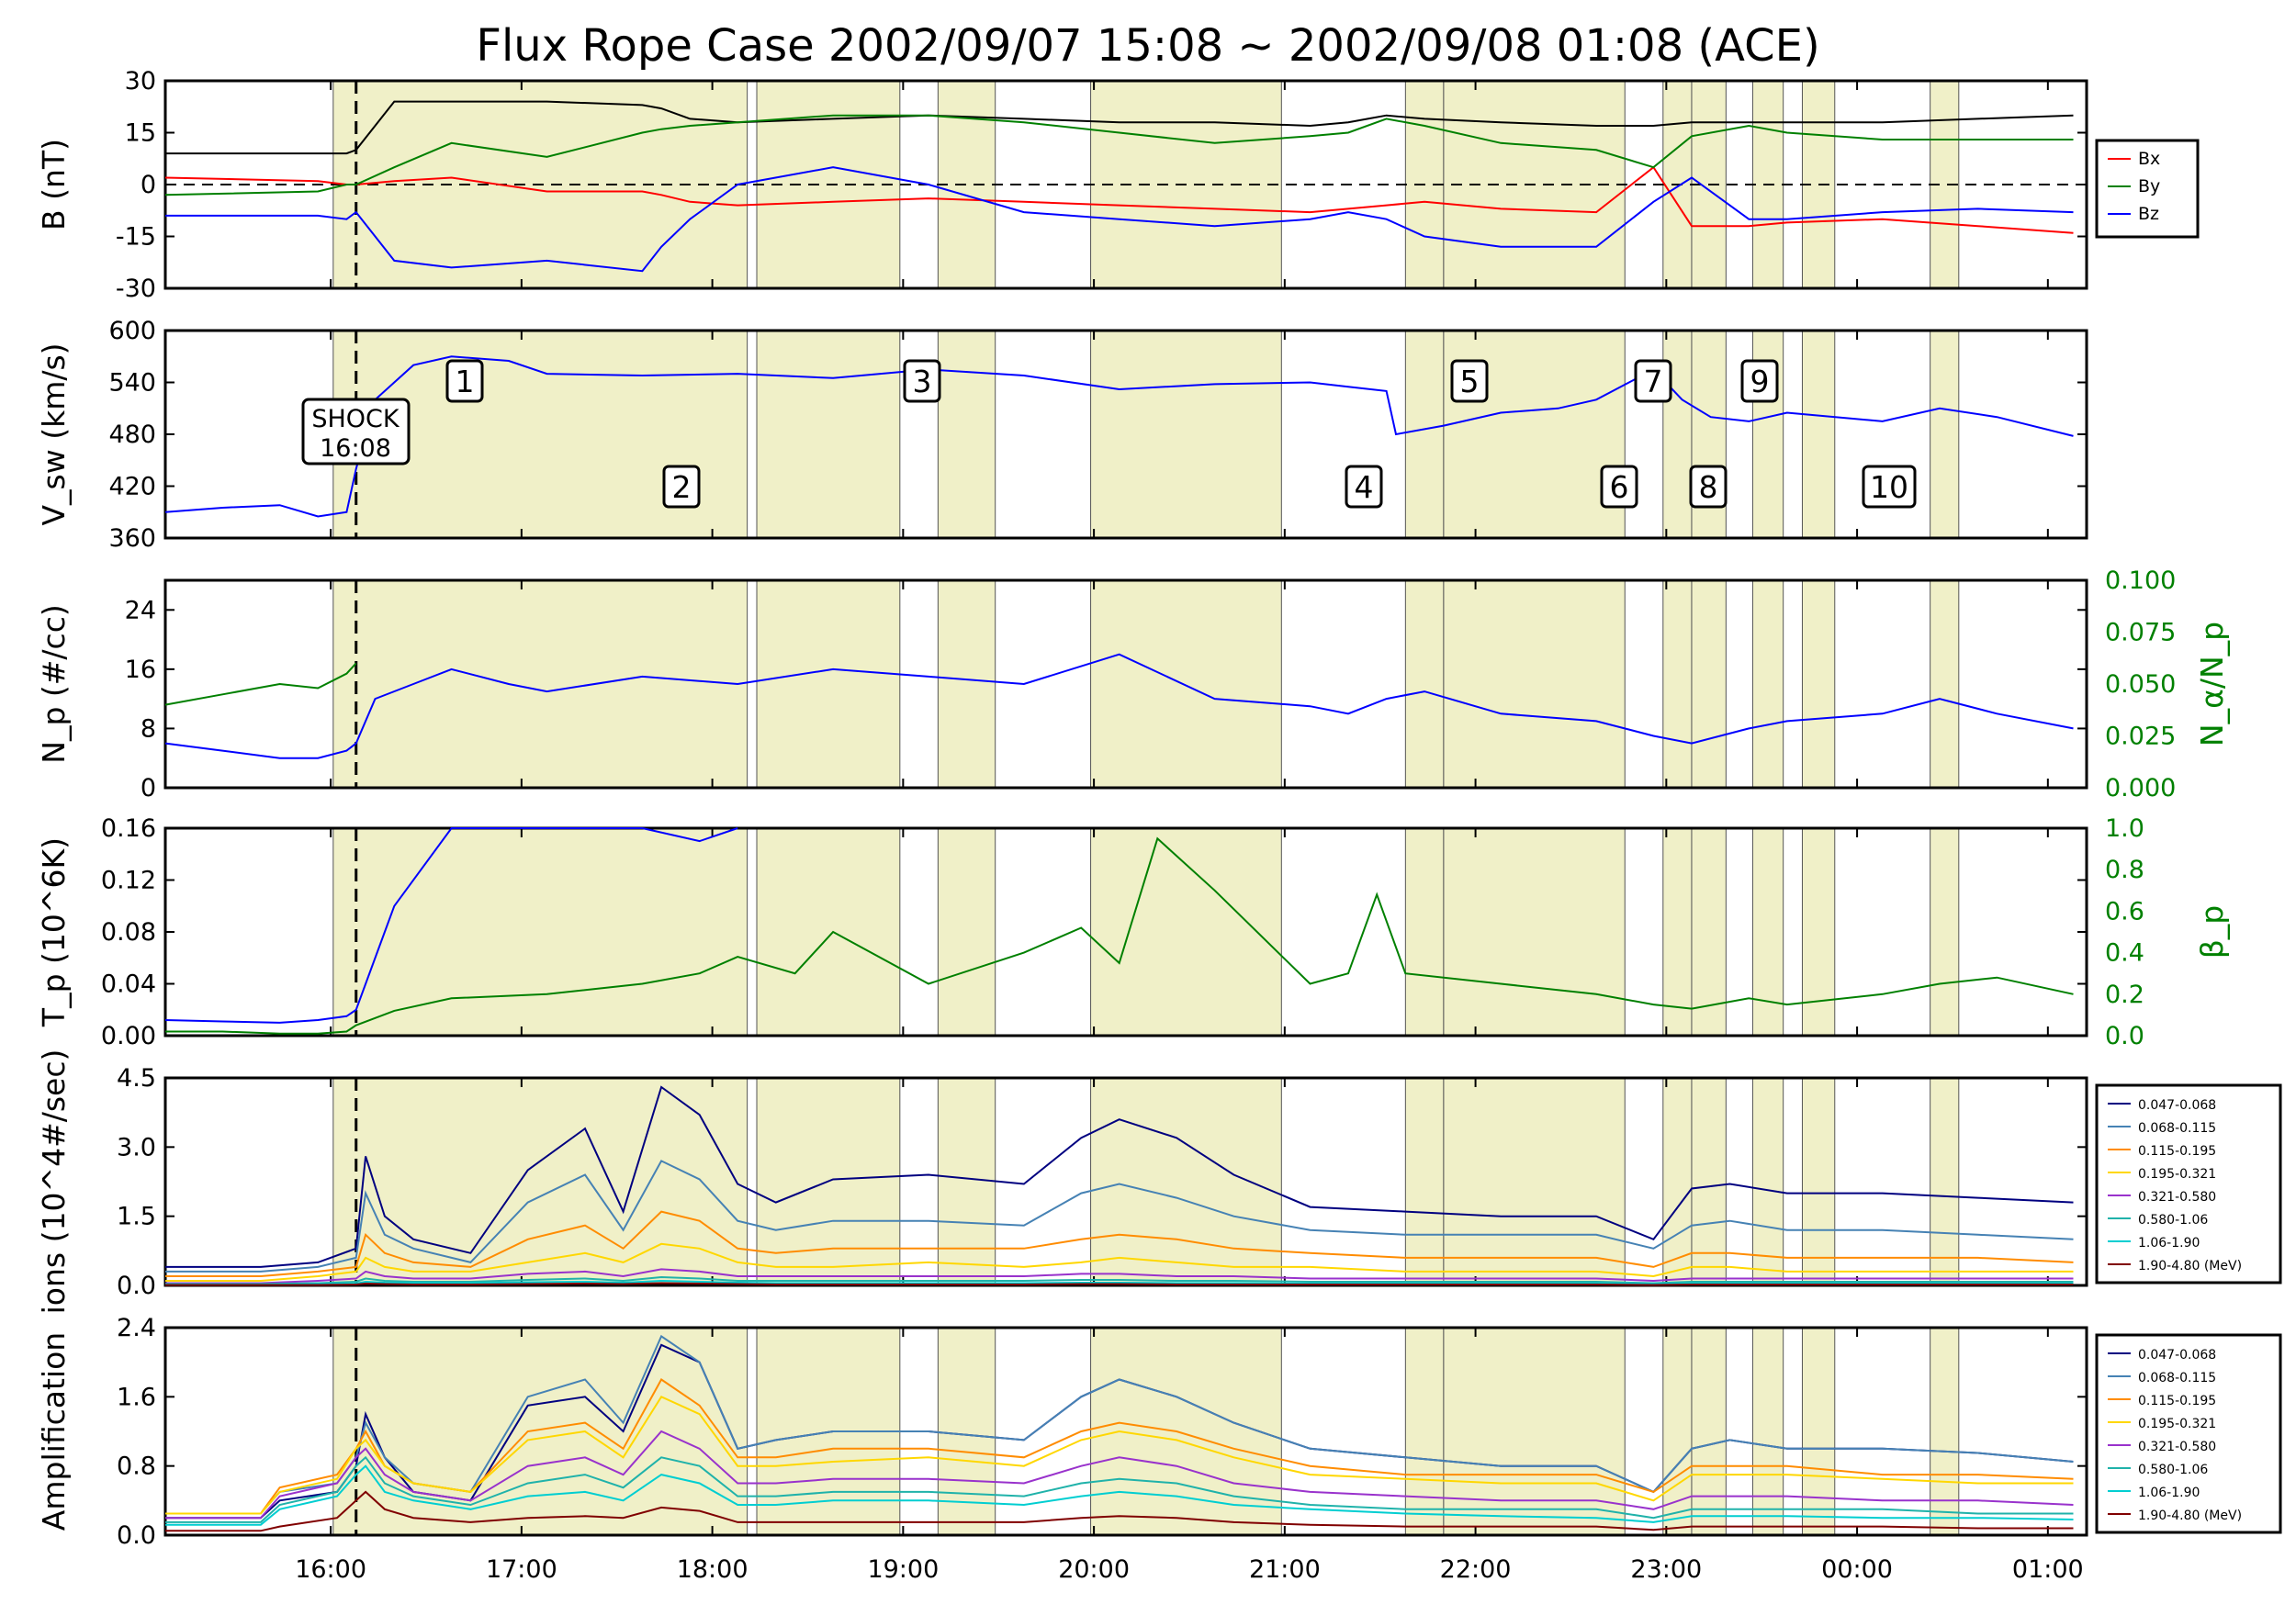 The image size is (2296, 1604). What do you see at coordinates (1119, 199) in the screenshot?
I see `series-line-Bx` at bounding box center [1119, 199].